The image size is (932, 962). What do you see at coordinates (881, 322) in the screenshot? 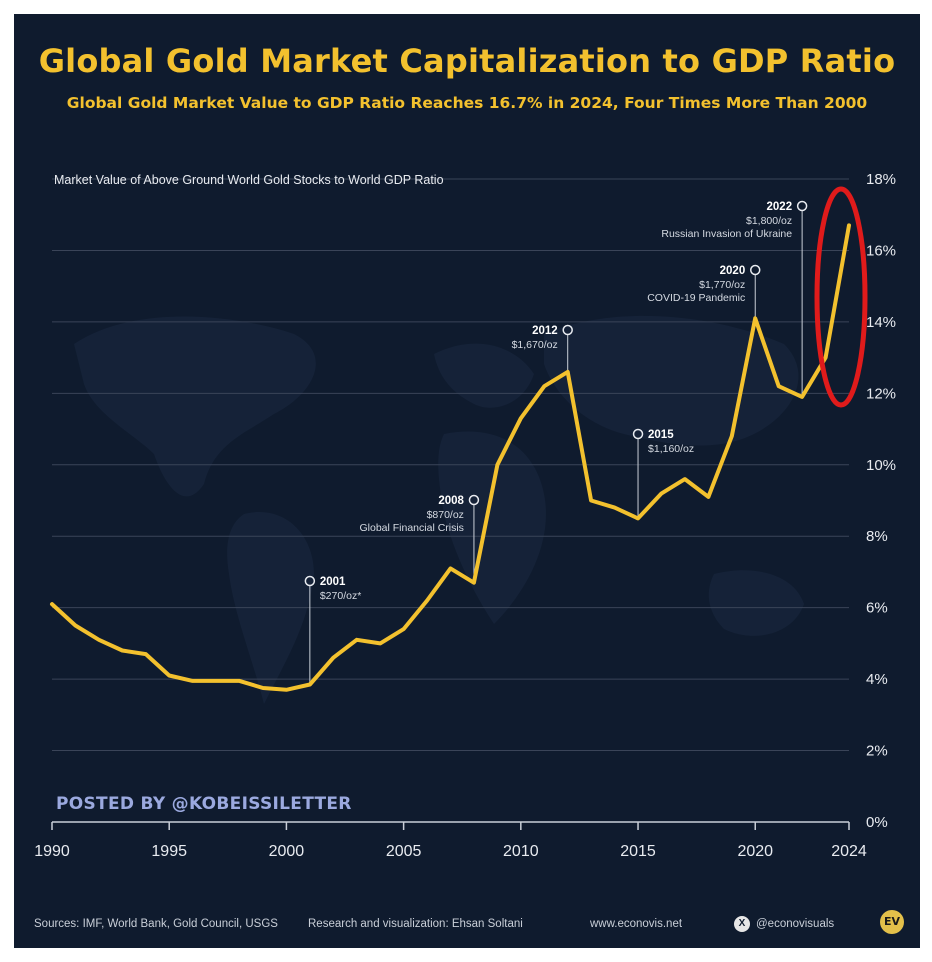
I see `y-tick-label: 14%` at bounding box center [881, 322].